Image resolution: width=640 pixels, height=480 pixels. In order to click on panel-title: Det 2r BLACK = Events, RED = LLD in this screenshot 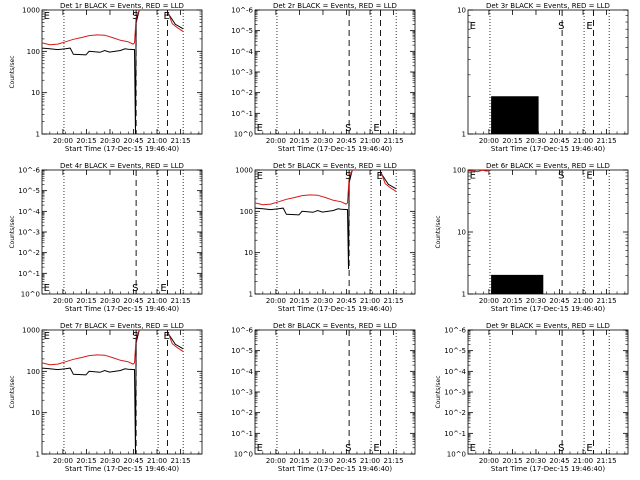, I will do `click(335, 6)`.